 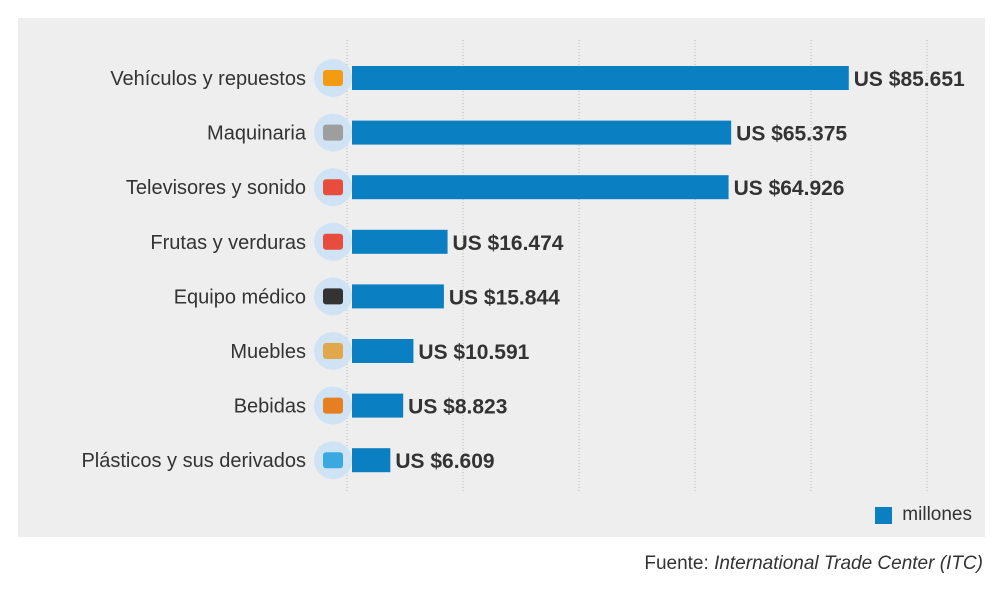 I want to click on legend-swatch, so click(x=884, y=515).